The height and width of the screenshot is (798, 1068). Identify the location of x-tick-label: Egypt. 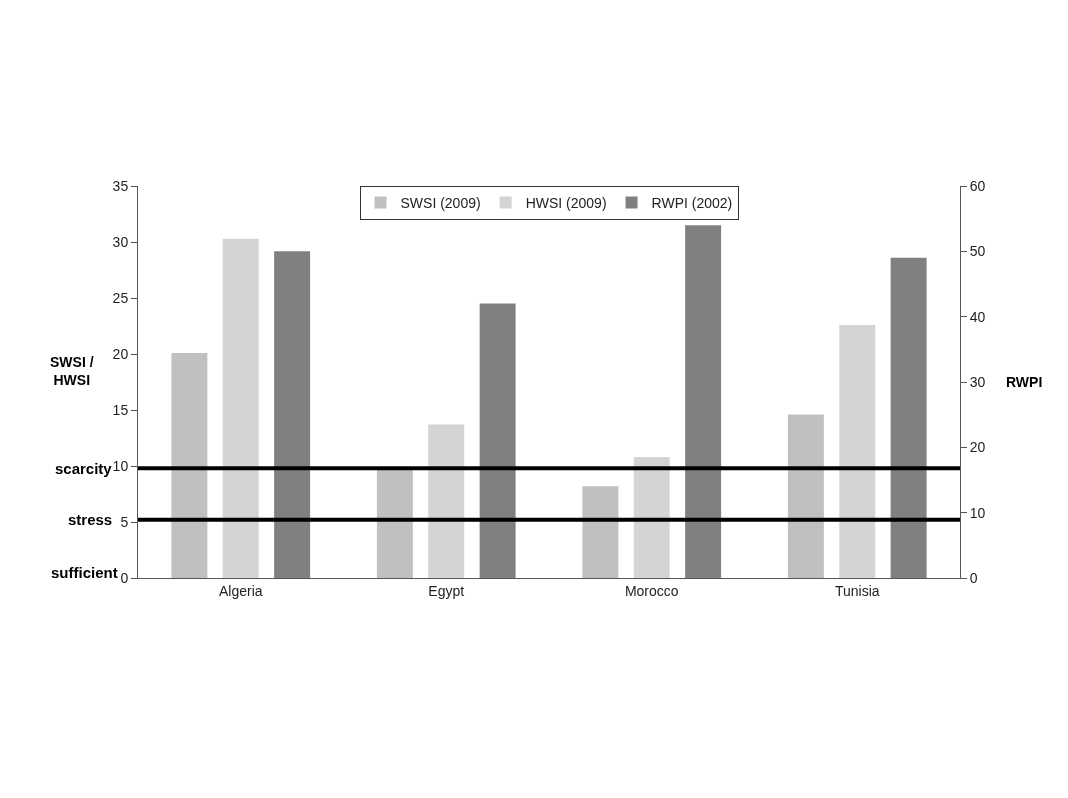
(446, 590).